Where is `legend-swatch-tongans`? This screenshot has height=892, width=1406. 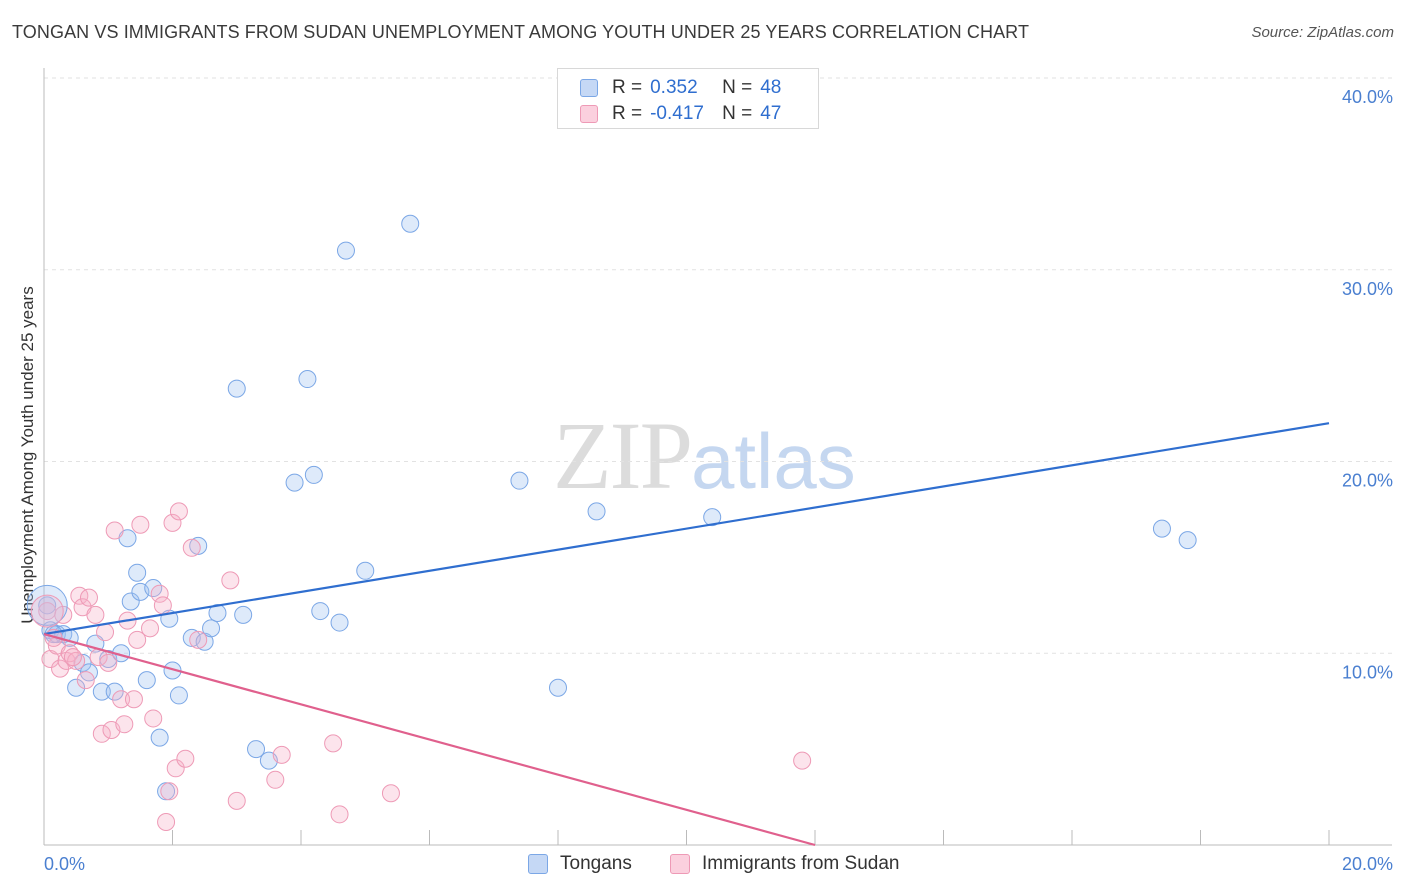 legend-swatch-tongans is located at coordinates (589, 88).